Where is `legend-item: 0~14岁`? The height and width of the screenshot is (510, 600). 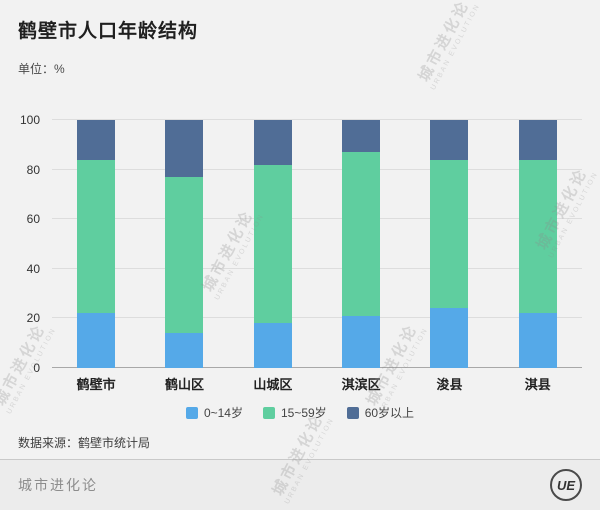
legend-item: 0~14岁 is located at coordinates (214, 412).